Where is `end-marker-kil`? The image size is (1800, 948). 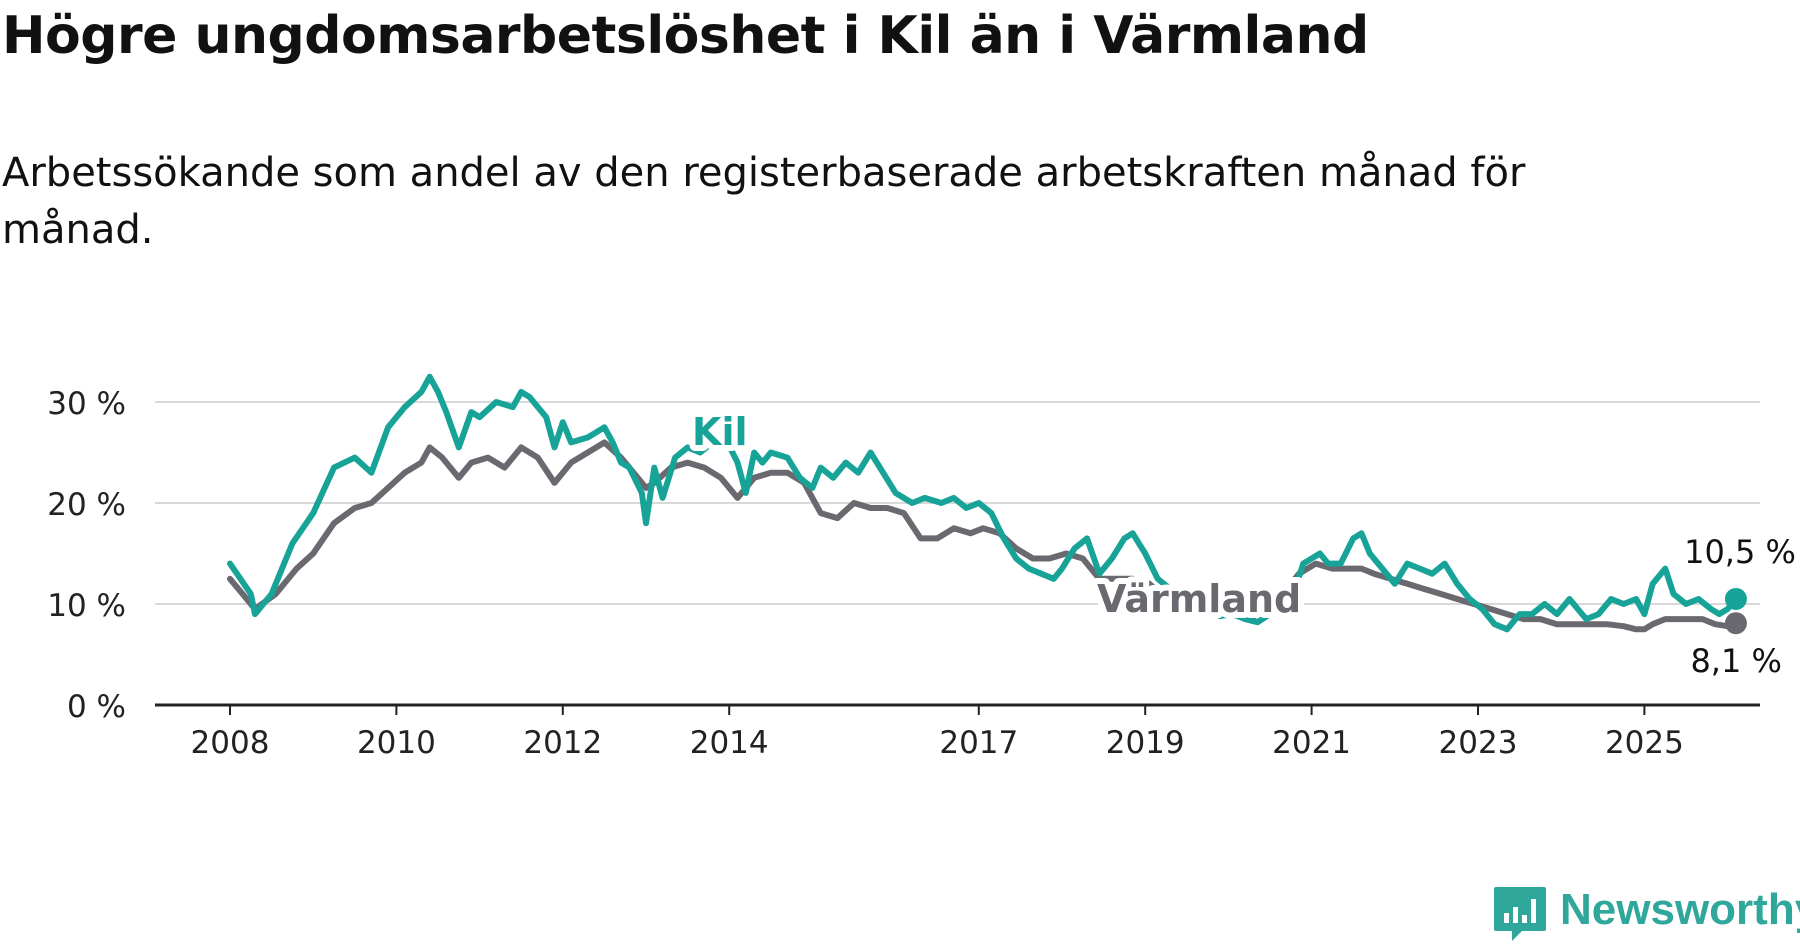 end-marker-kil is located at coordinates (1735, 598).